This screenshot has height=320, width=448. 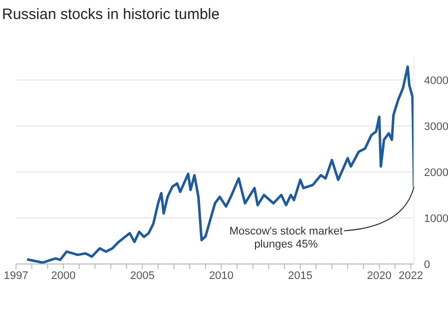 I want to click on x-tick-label: 2005, so click(x=142, y=276).